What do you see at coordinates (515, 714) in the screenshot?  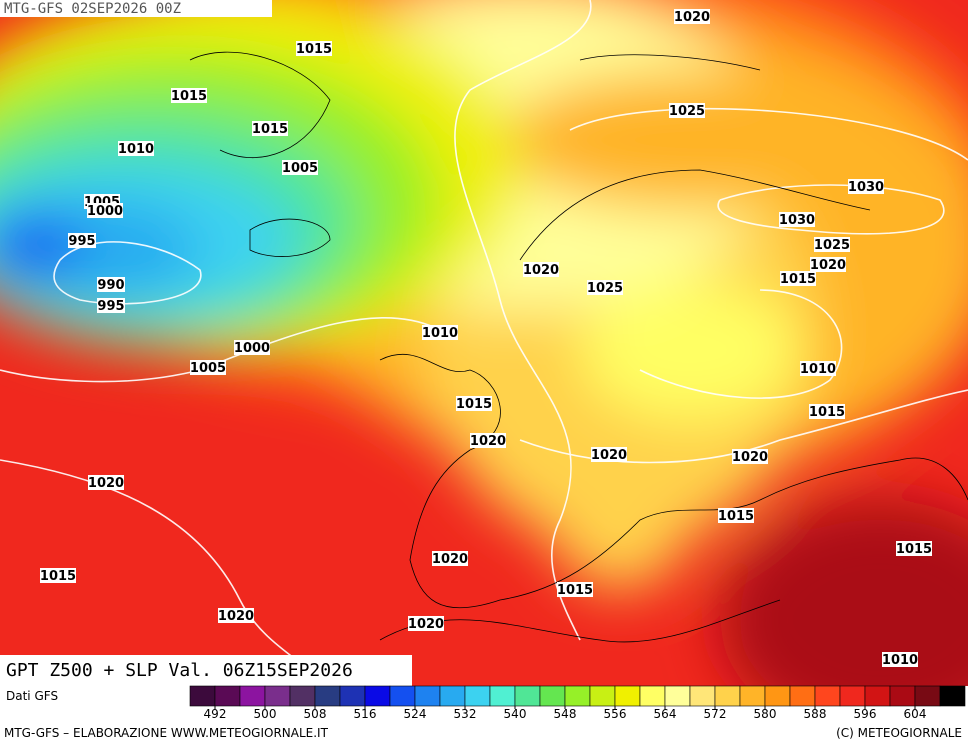 I see `colorbar-tick-label: 540` at bounding box center [515, 714].